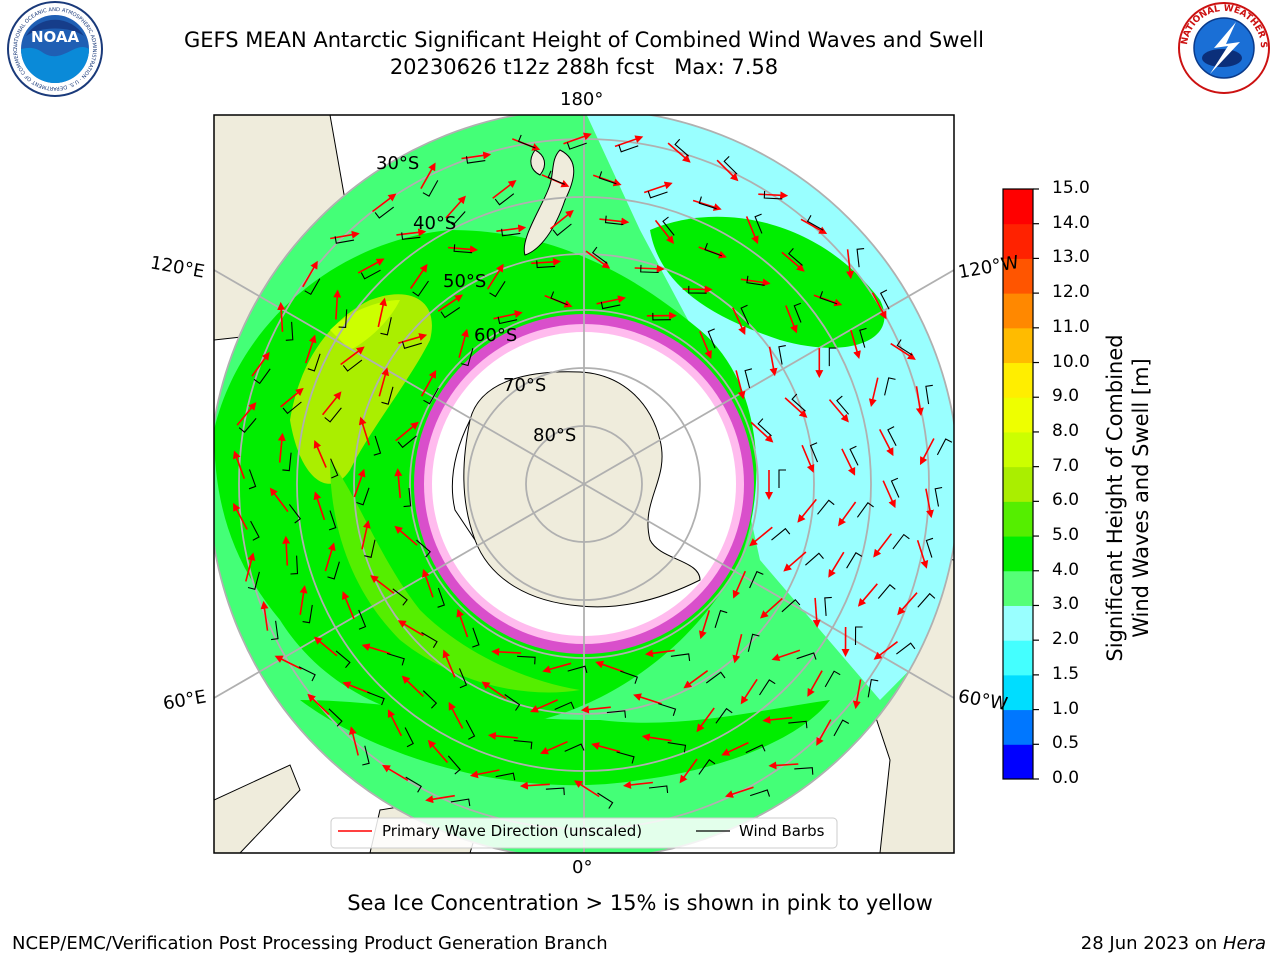  Describe the element at coordinates (1066, 465) in the screenshot. I see `colorbar-tick-label: 7.0` at that location.